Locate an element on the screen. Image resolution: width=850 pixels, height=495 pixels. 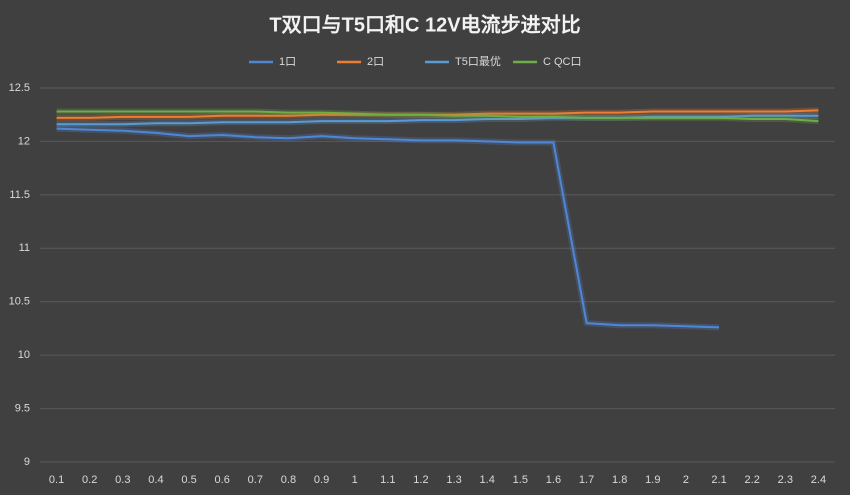
y-tick-label: 9.5 is located at coordinates (22, 408).